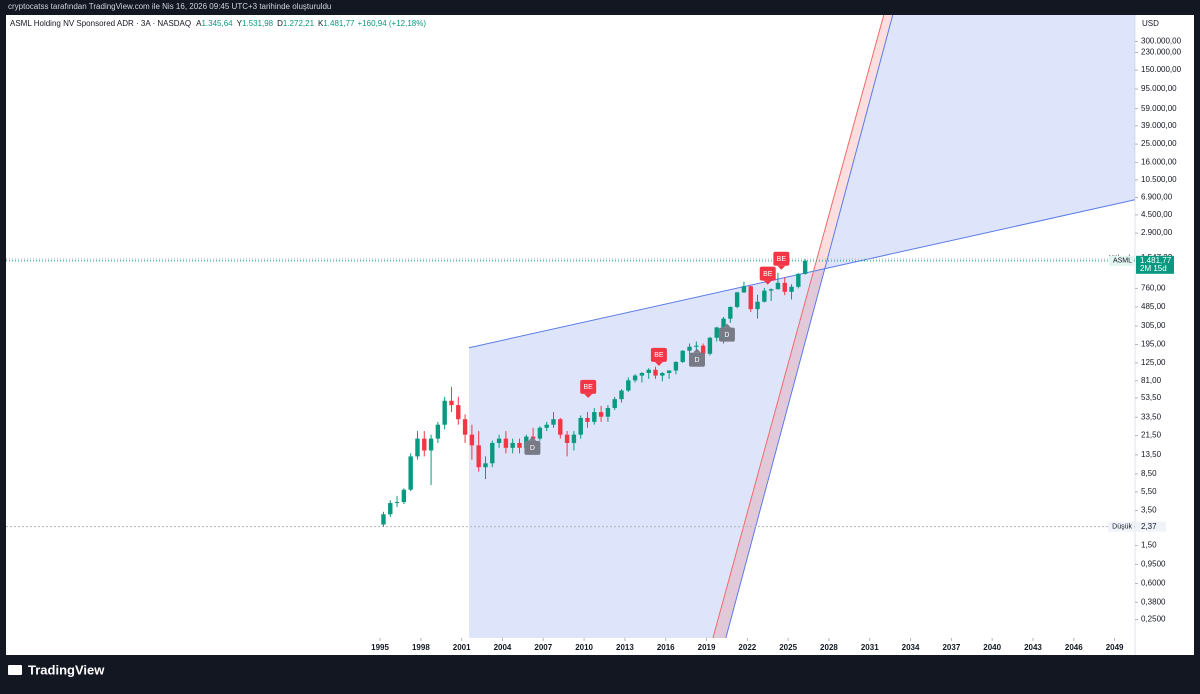  Describe the element at coordinates (1159, 143) in the screenshot. I see `y-tick-label: 25.000,00` at that location.